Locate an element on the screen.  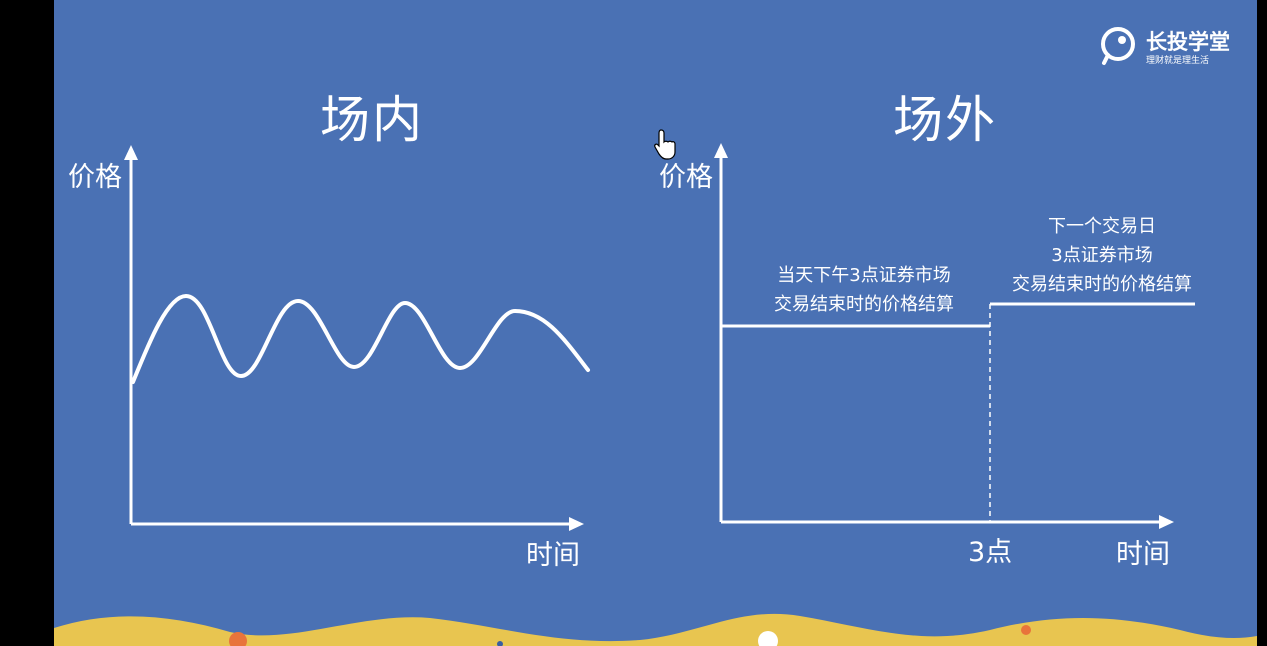
annotation-next-day-line: 交易结束时的价格结算 is located at coordinates (1102, 284).